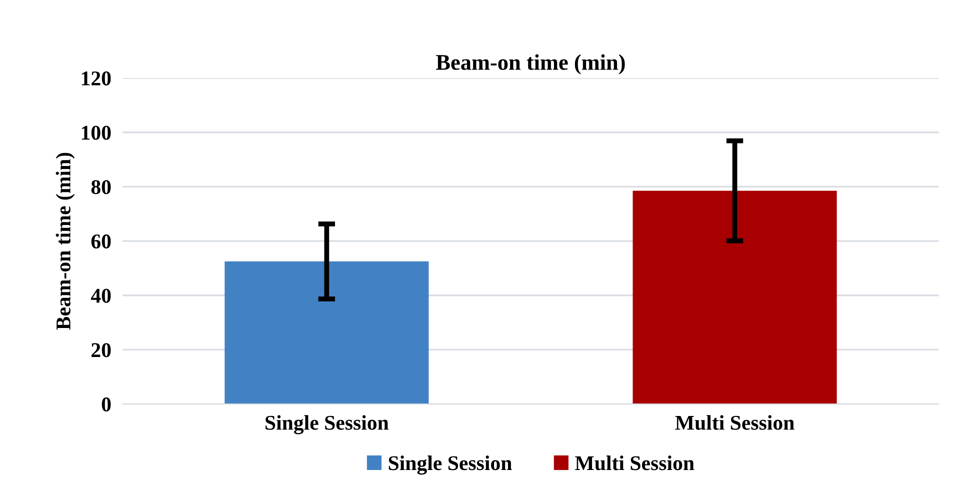  Describe the element at coordinates (530, 64) in the screenshot. I see `chart-title: Beam-on time (min)` at that location.